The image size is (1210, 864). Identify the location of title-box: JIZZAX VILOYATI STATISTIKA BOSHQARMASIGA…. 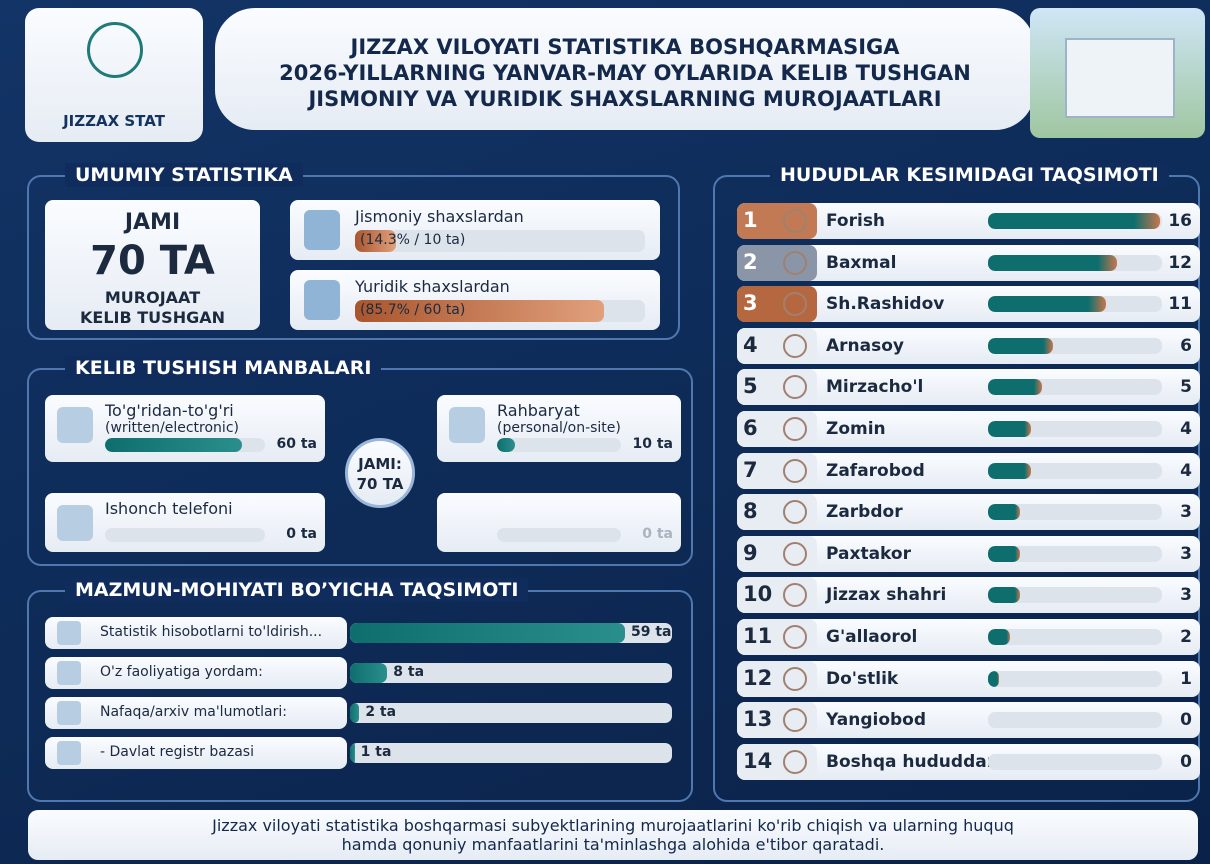
(625, 73).